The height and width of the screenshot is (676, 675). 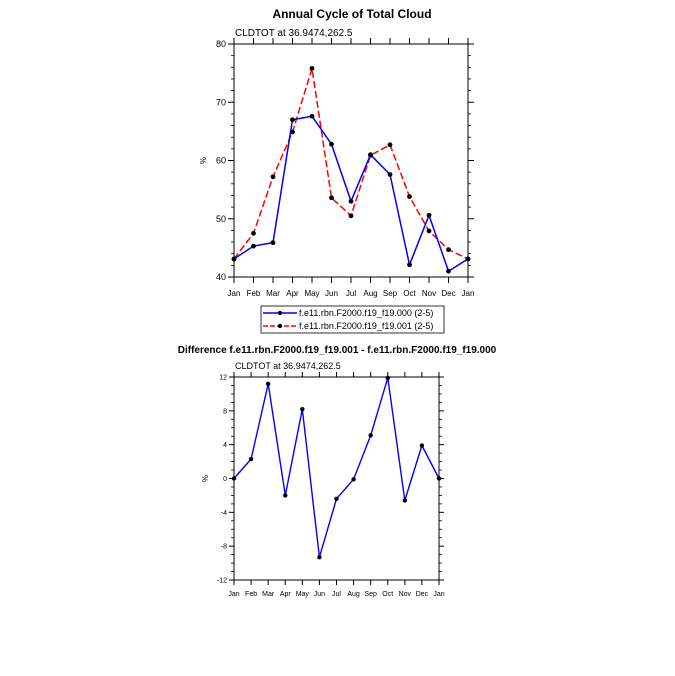 What do you see at coordinates (222, 580) in the screenshot?
I see `y-tick-label: -12` at bounding box center [222, 580].